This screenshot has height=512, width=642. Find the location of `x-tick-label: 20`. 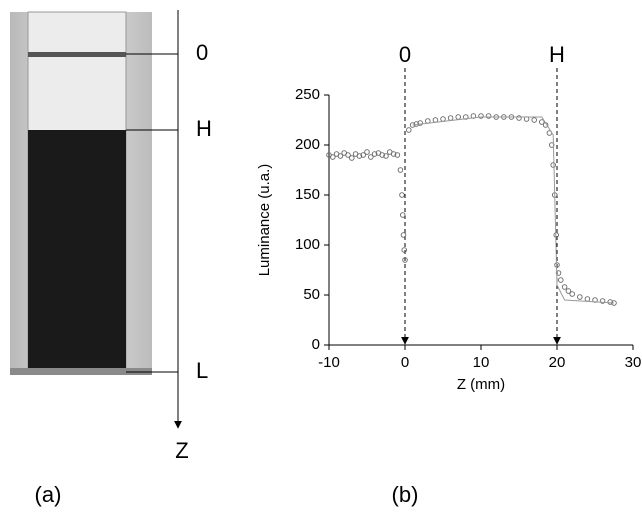

x-tick-label: 20 is located at coordinates (557, 362).